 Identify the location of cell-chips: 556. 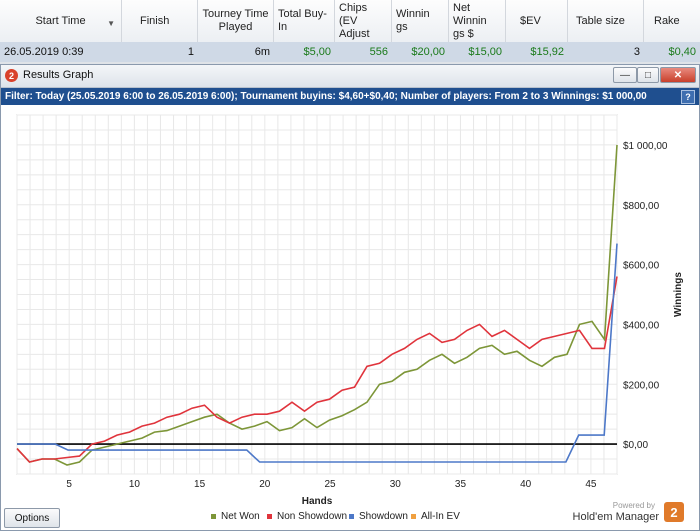
(378, 52).